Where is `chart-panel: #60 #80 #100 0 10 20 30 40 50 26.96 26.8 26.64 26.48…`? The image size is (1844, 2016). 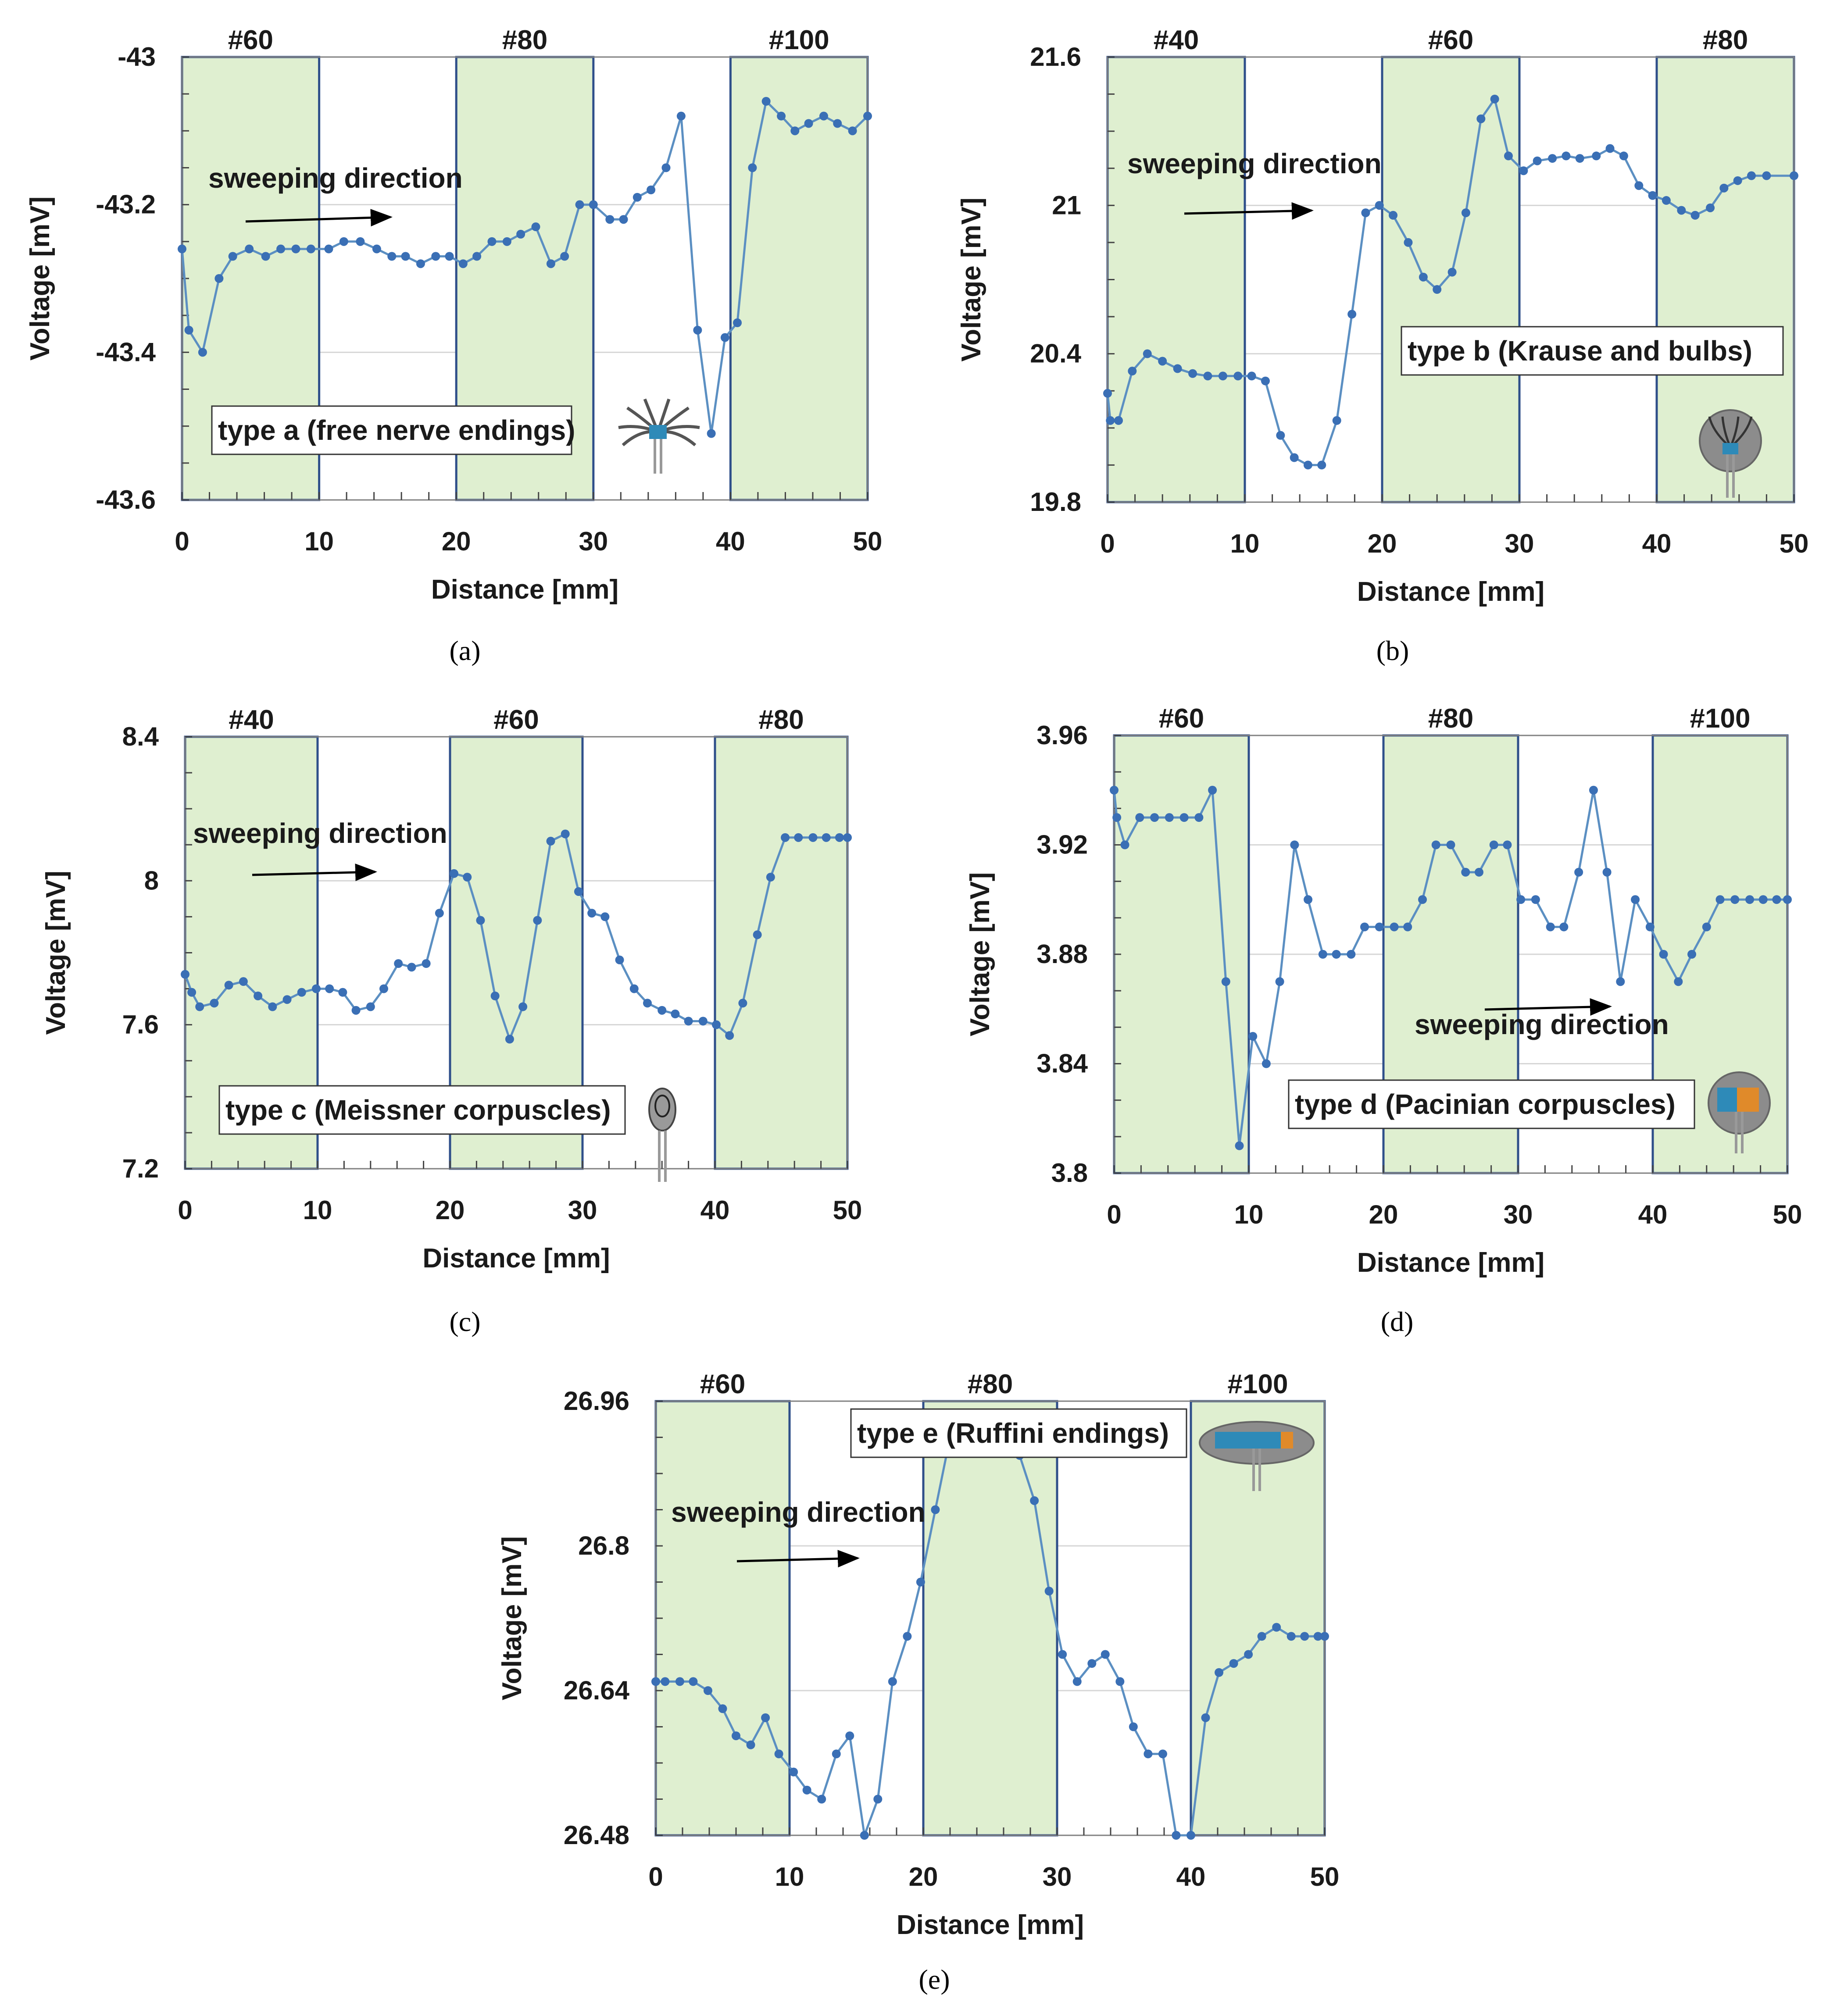
chart-panel: #60 #80 #100 0 10 20 30 40 50 26.96 26.8 26.64 26.48… is located at coordinates (918, 1682).